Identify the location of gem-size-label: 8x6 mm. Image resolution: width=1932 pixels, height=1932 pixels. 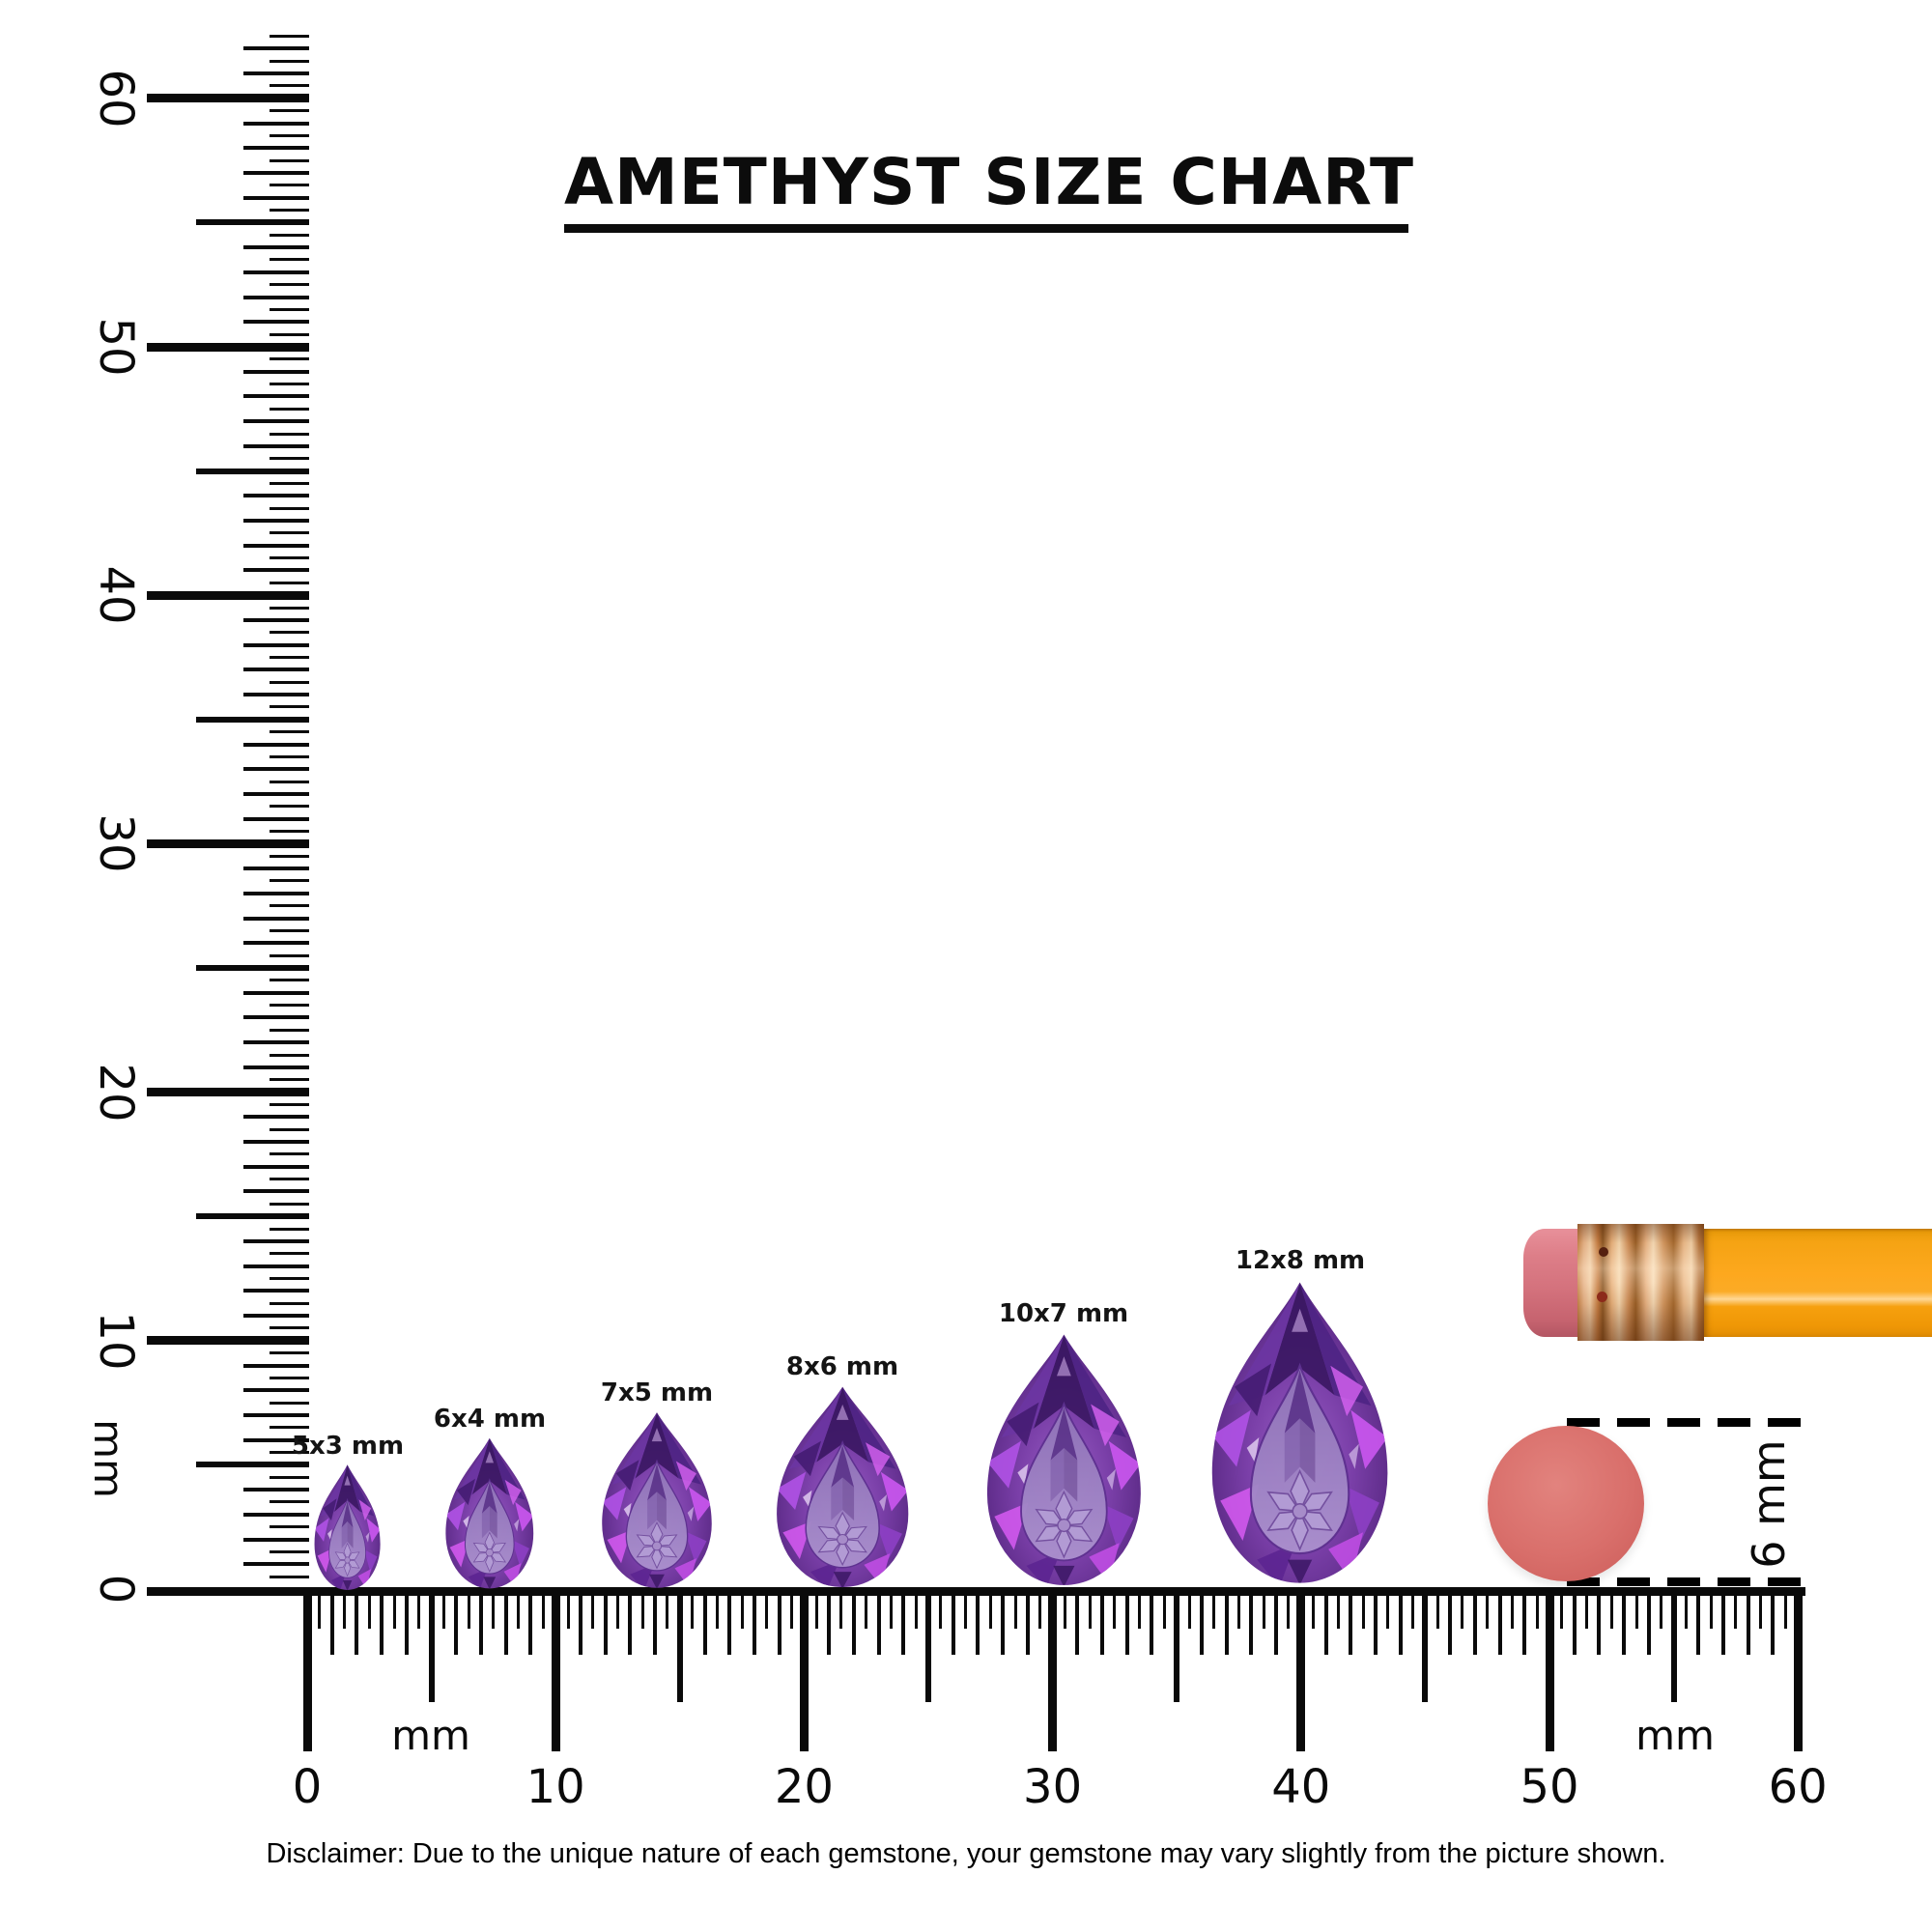
(842, 1366).